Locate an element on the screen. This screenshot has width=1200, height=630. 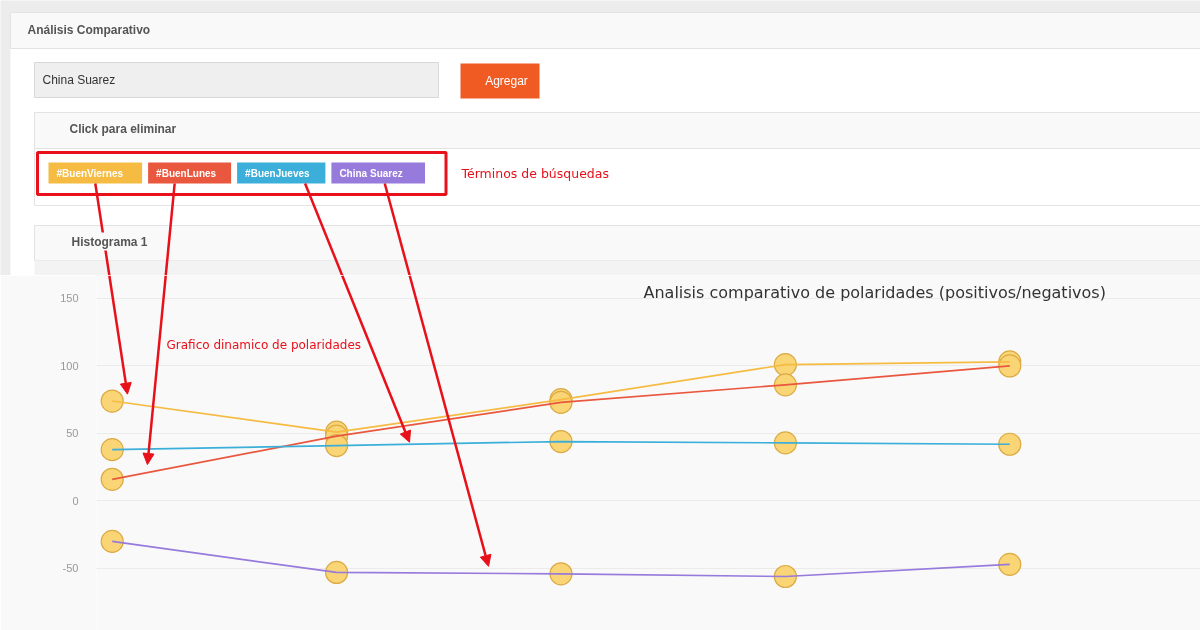
text: Histograma 1 is located at coordinates (109, 241).